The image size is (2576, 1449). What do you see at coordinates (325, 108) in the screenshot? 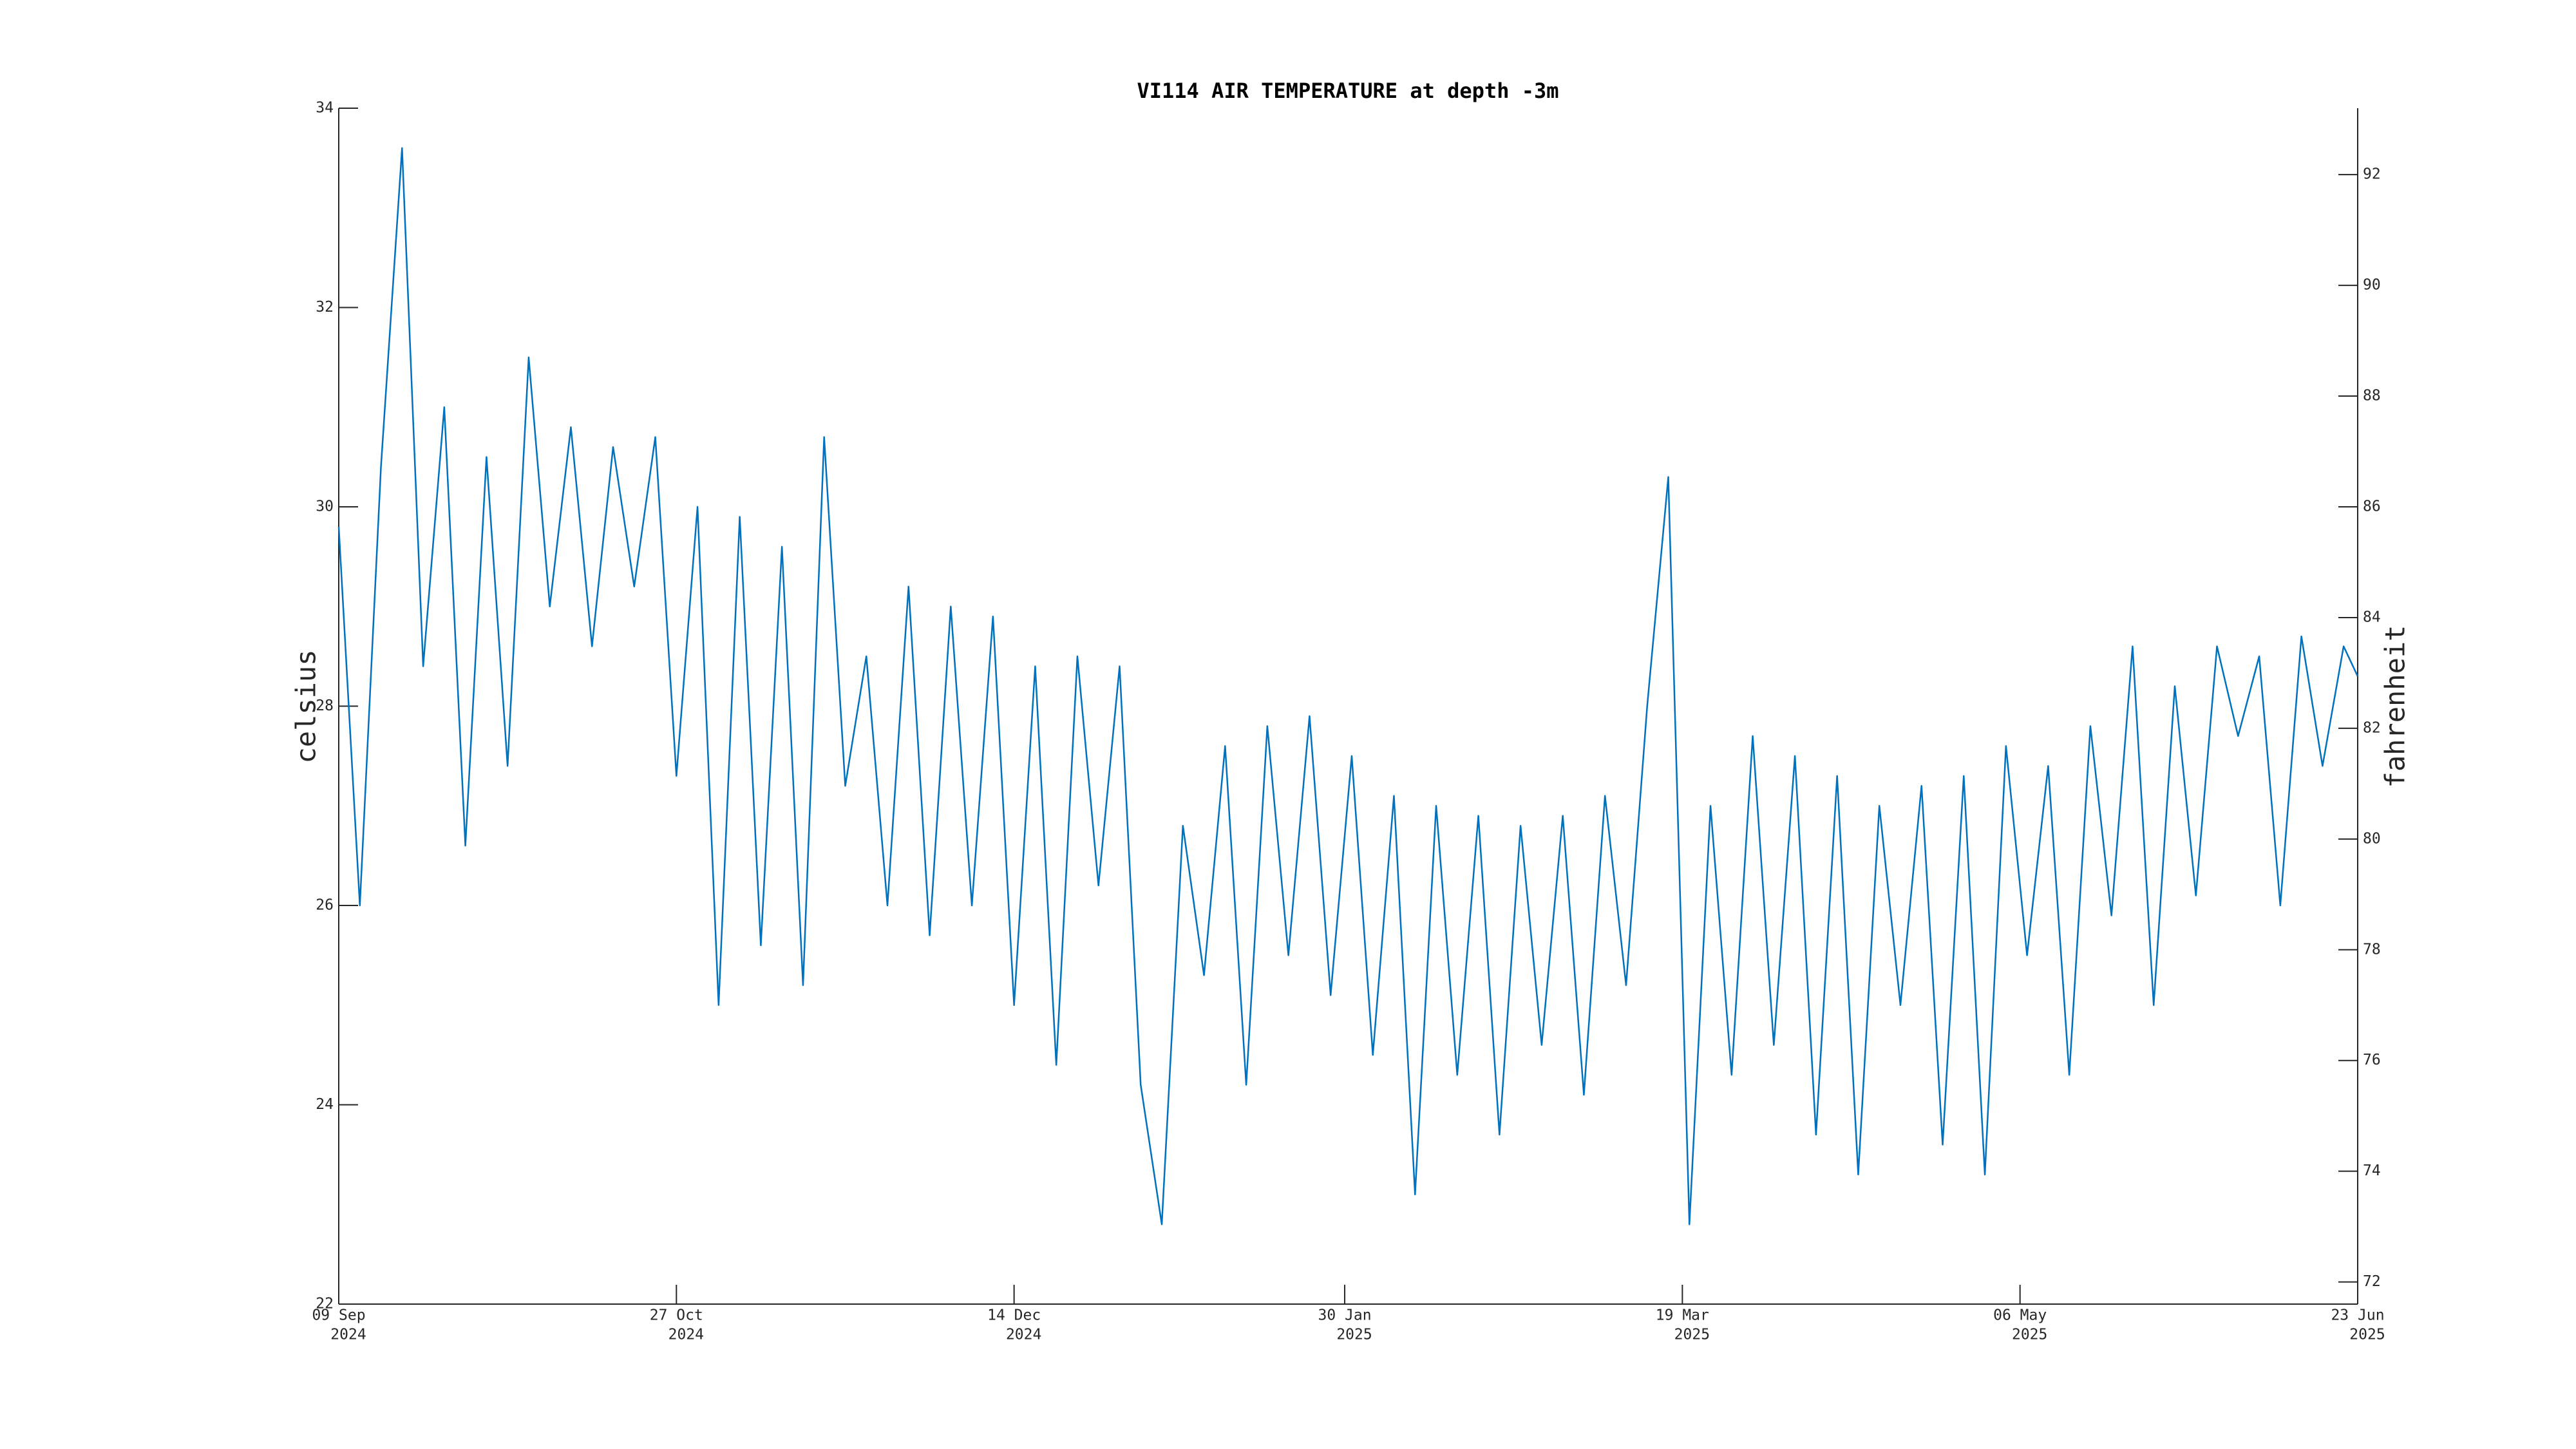
I see `y-tick-label: 34` at bounding box center [325, 108].